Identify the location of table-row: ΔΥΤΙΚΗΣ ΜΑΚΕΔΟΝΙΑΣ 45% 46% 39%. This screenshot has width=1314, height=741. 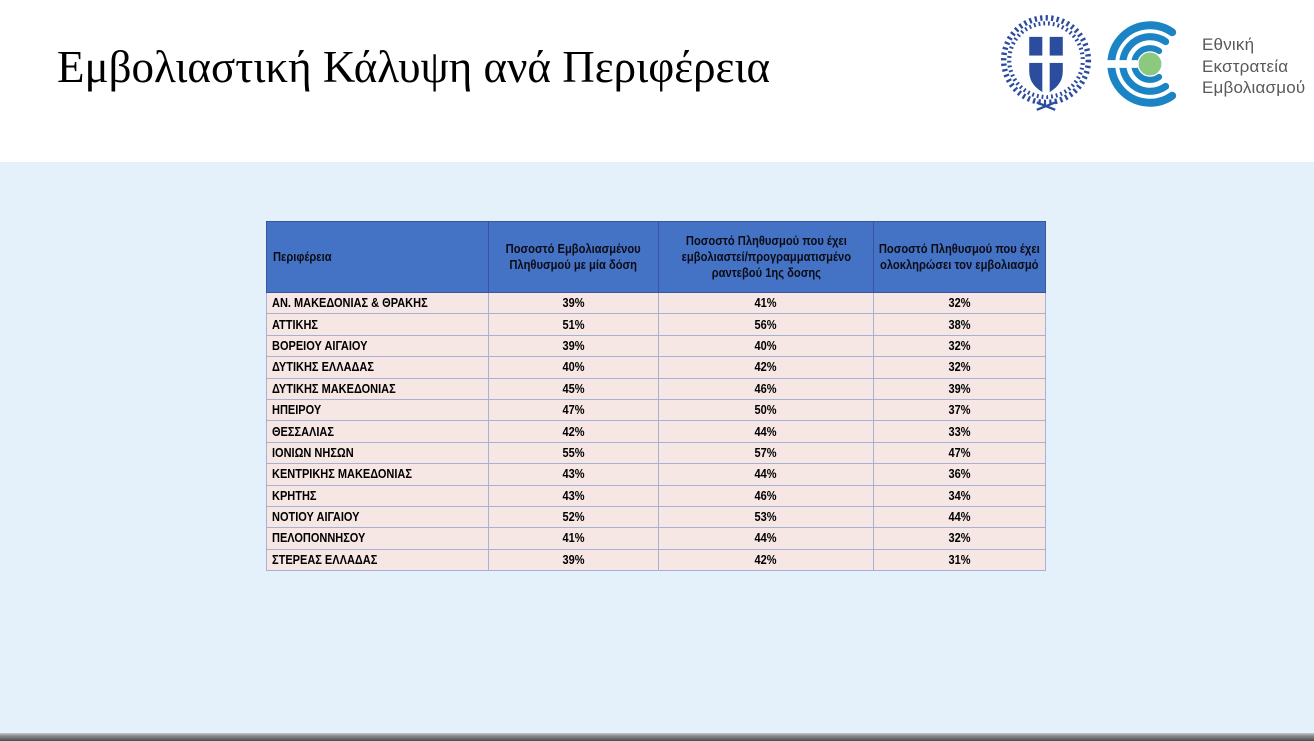
(656, 388).